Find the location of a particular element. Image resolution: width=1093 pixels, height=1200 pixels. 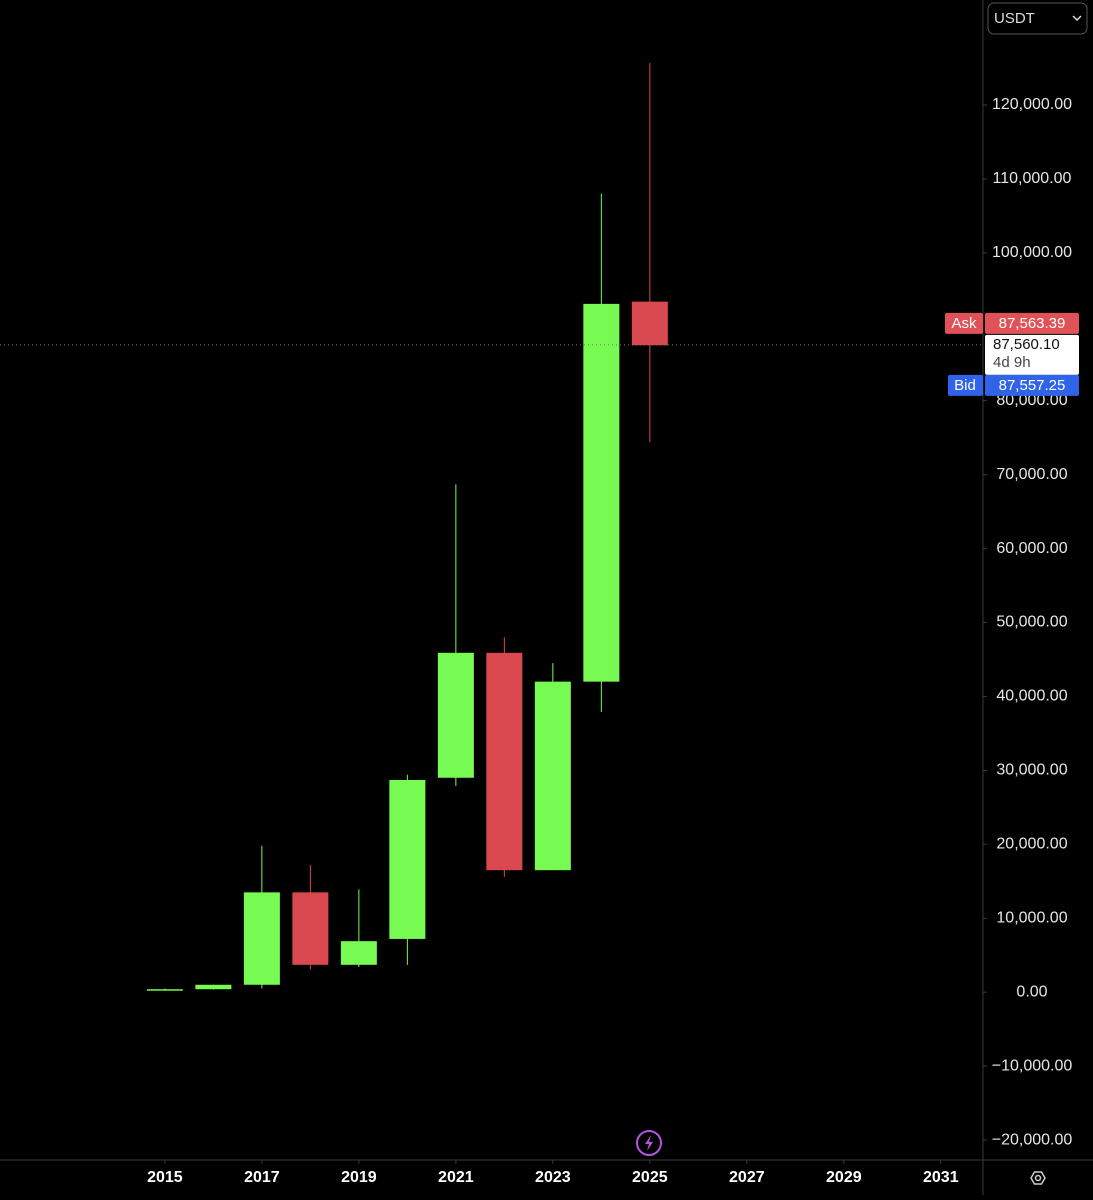

bid-box is located at coordinates (1032, 385).